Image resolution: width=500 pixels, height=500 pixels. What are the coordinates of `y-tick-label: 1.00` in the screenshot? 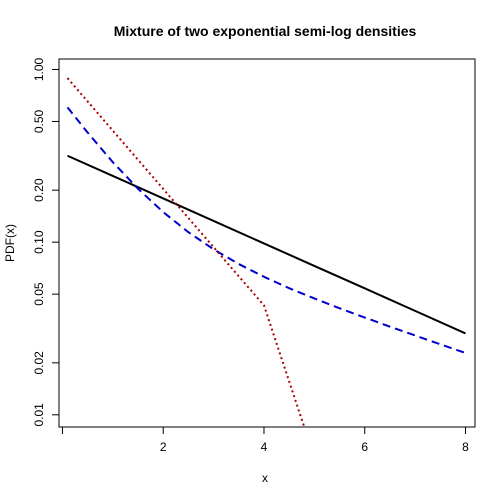 It's located at (39, 69).